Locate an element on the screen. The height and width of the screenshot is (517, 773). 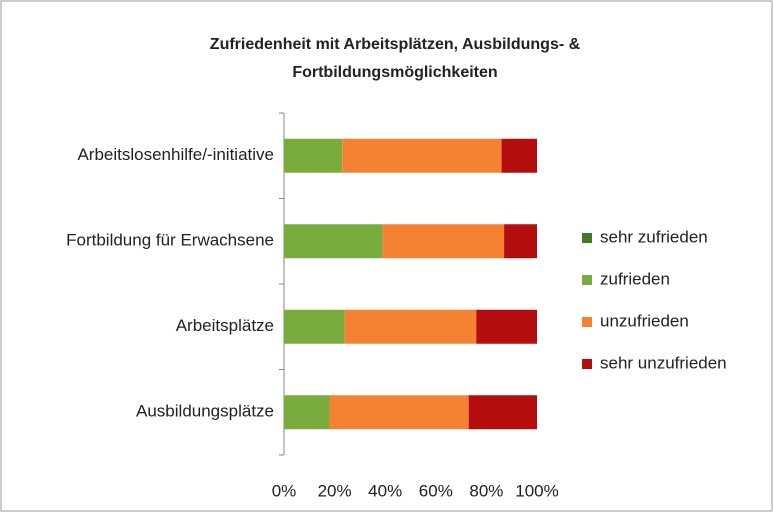
y-tick-label: Arbeitsplätze is located at coordinates (225, 325).